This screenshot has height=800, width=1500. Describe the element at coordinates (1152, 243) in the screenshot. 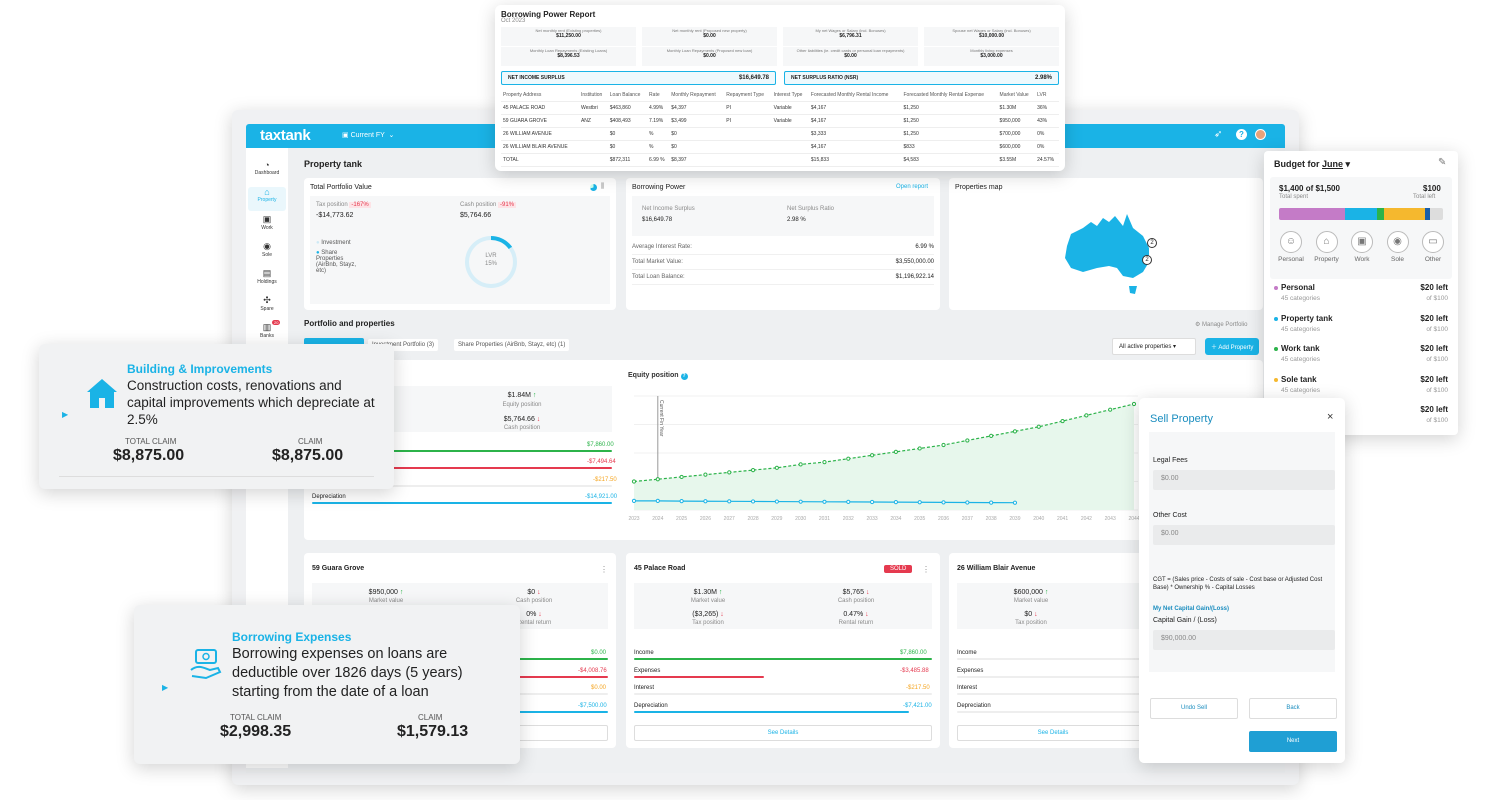

I see `map-pin-1: 2` at that location.